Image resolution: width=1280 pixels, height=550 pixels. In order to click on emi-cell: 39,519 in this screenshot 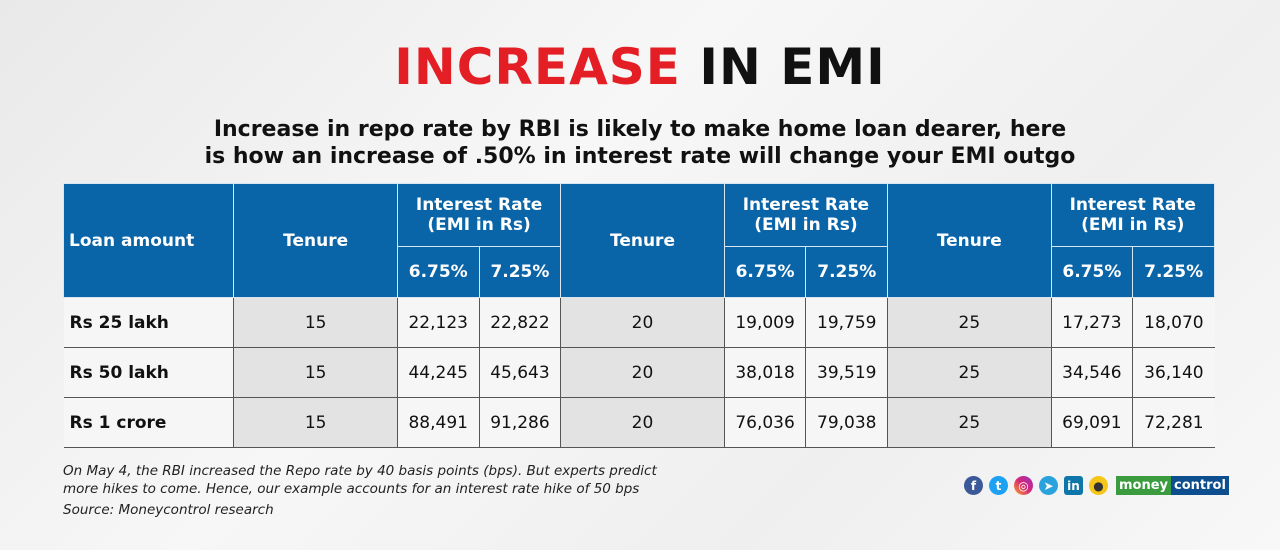, I will do `click(847, 372)`.